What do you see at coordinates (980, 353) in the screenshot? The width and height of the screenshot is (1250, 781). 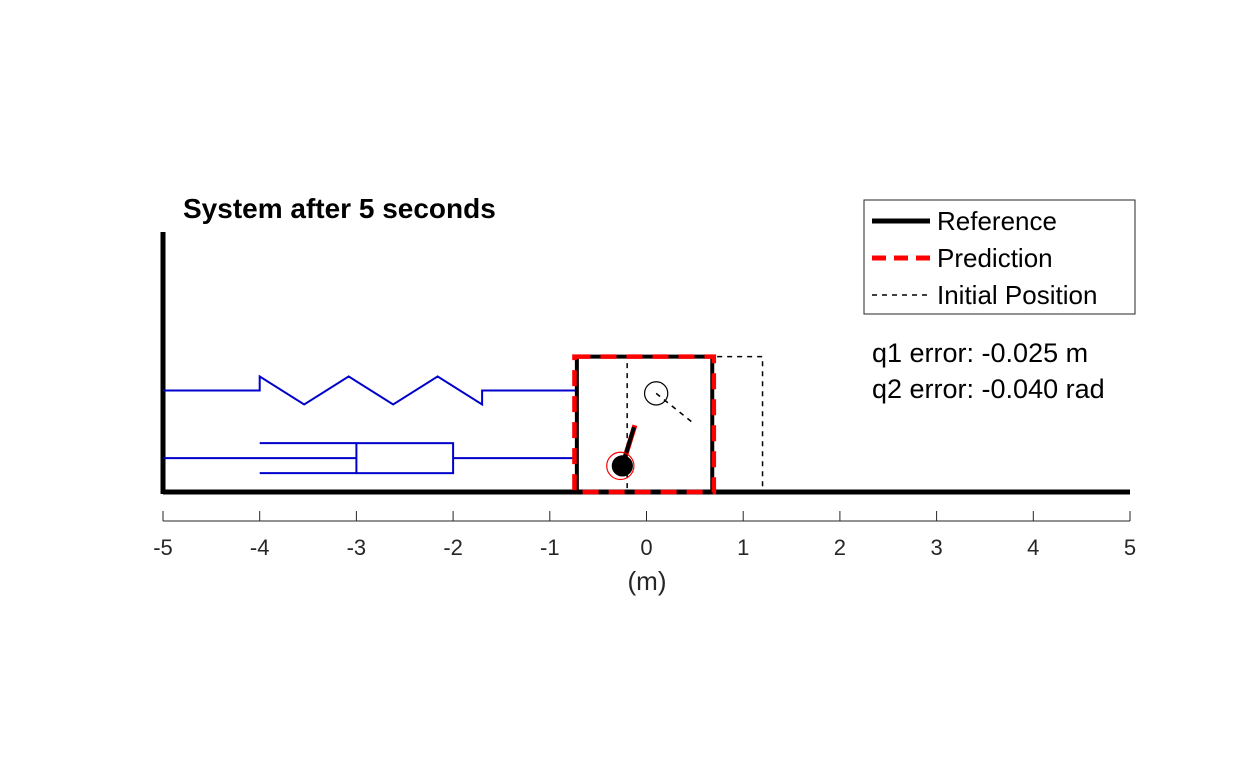 I see `error-annotation-1: q1 error: -0.025 m` at bounding box center [980, 353].